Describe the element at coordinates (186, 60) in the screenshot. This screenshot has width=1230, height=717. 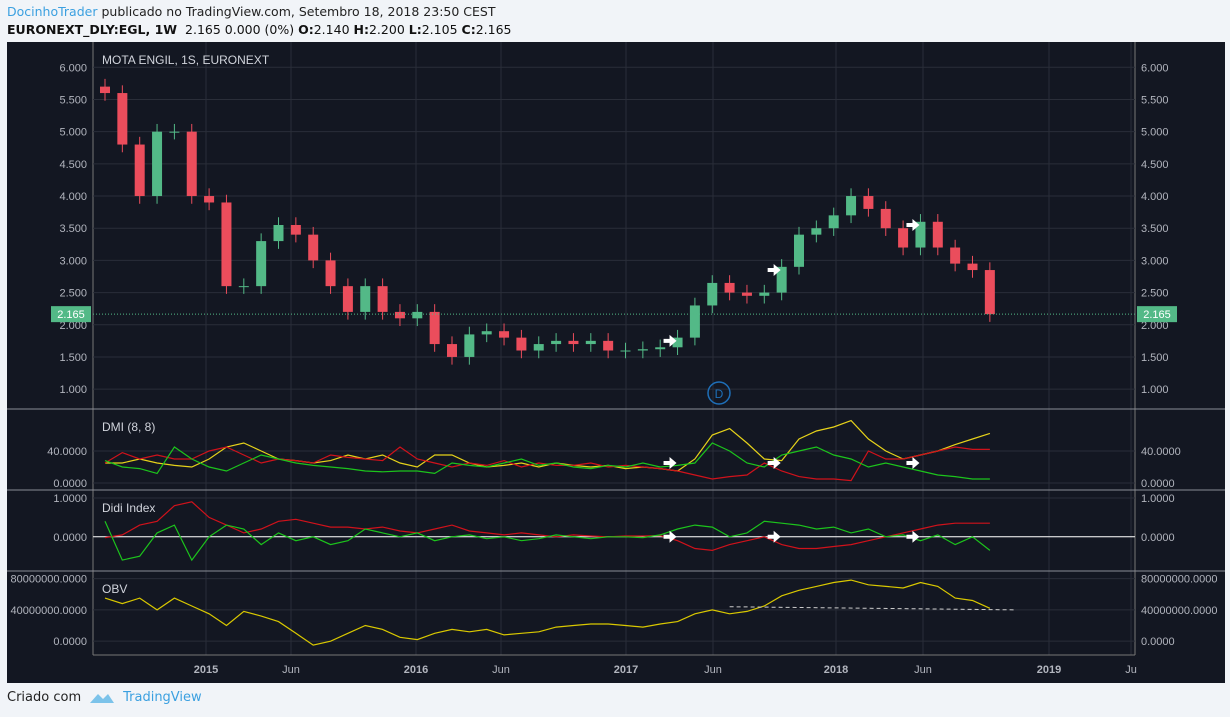
I see `pane-title: MOTA ENGIL, 1S, EURONEXT` at that location.